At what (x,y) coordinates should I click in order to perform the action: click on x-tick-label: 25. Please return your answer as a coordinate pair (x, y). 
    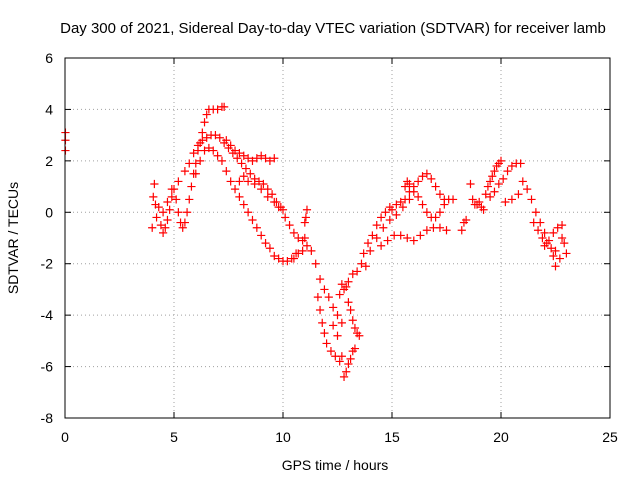
    Looking at the image, I should click on (610, 437).